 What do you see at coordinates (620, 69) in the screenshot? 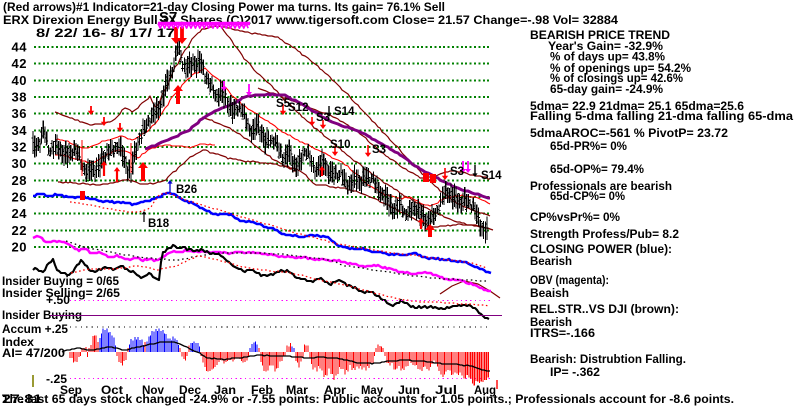
I see `svg-text: % of openings up= 54.2%` at bounding box center [620, 69].